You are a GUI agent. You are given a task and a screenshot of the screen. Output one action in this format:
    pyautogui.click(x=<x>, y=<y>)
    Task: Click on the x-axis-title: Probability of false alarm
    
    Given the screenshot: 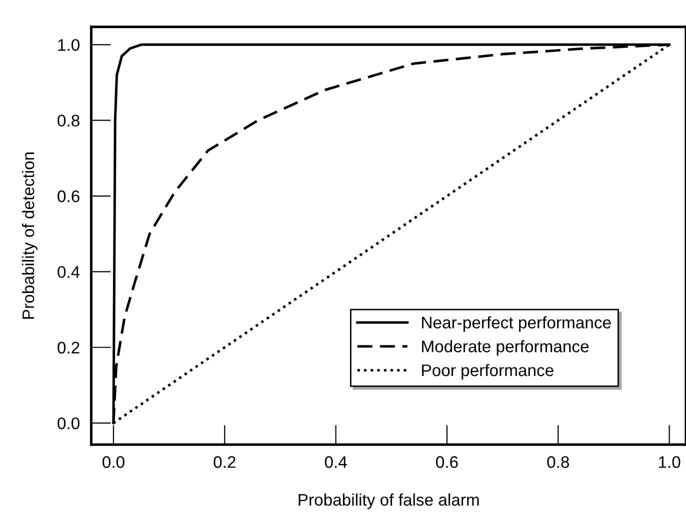 What is the action you would take?
    pyautogui.click(x=388, y=501)
    